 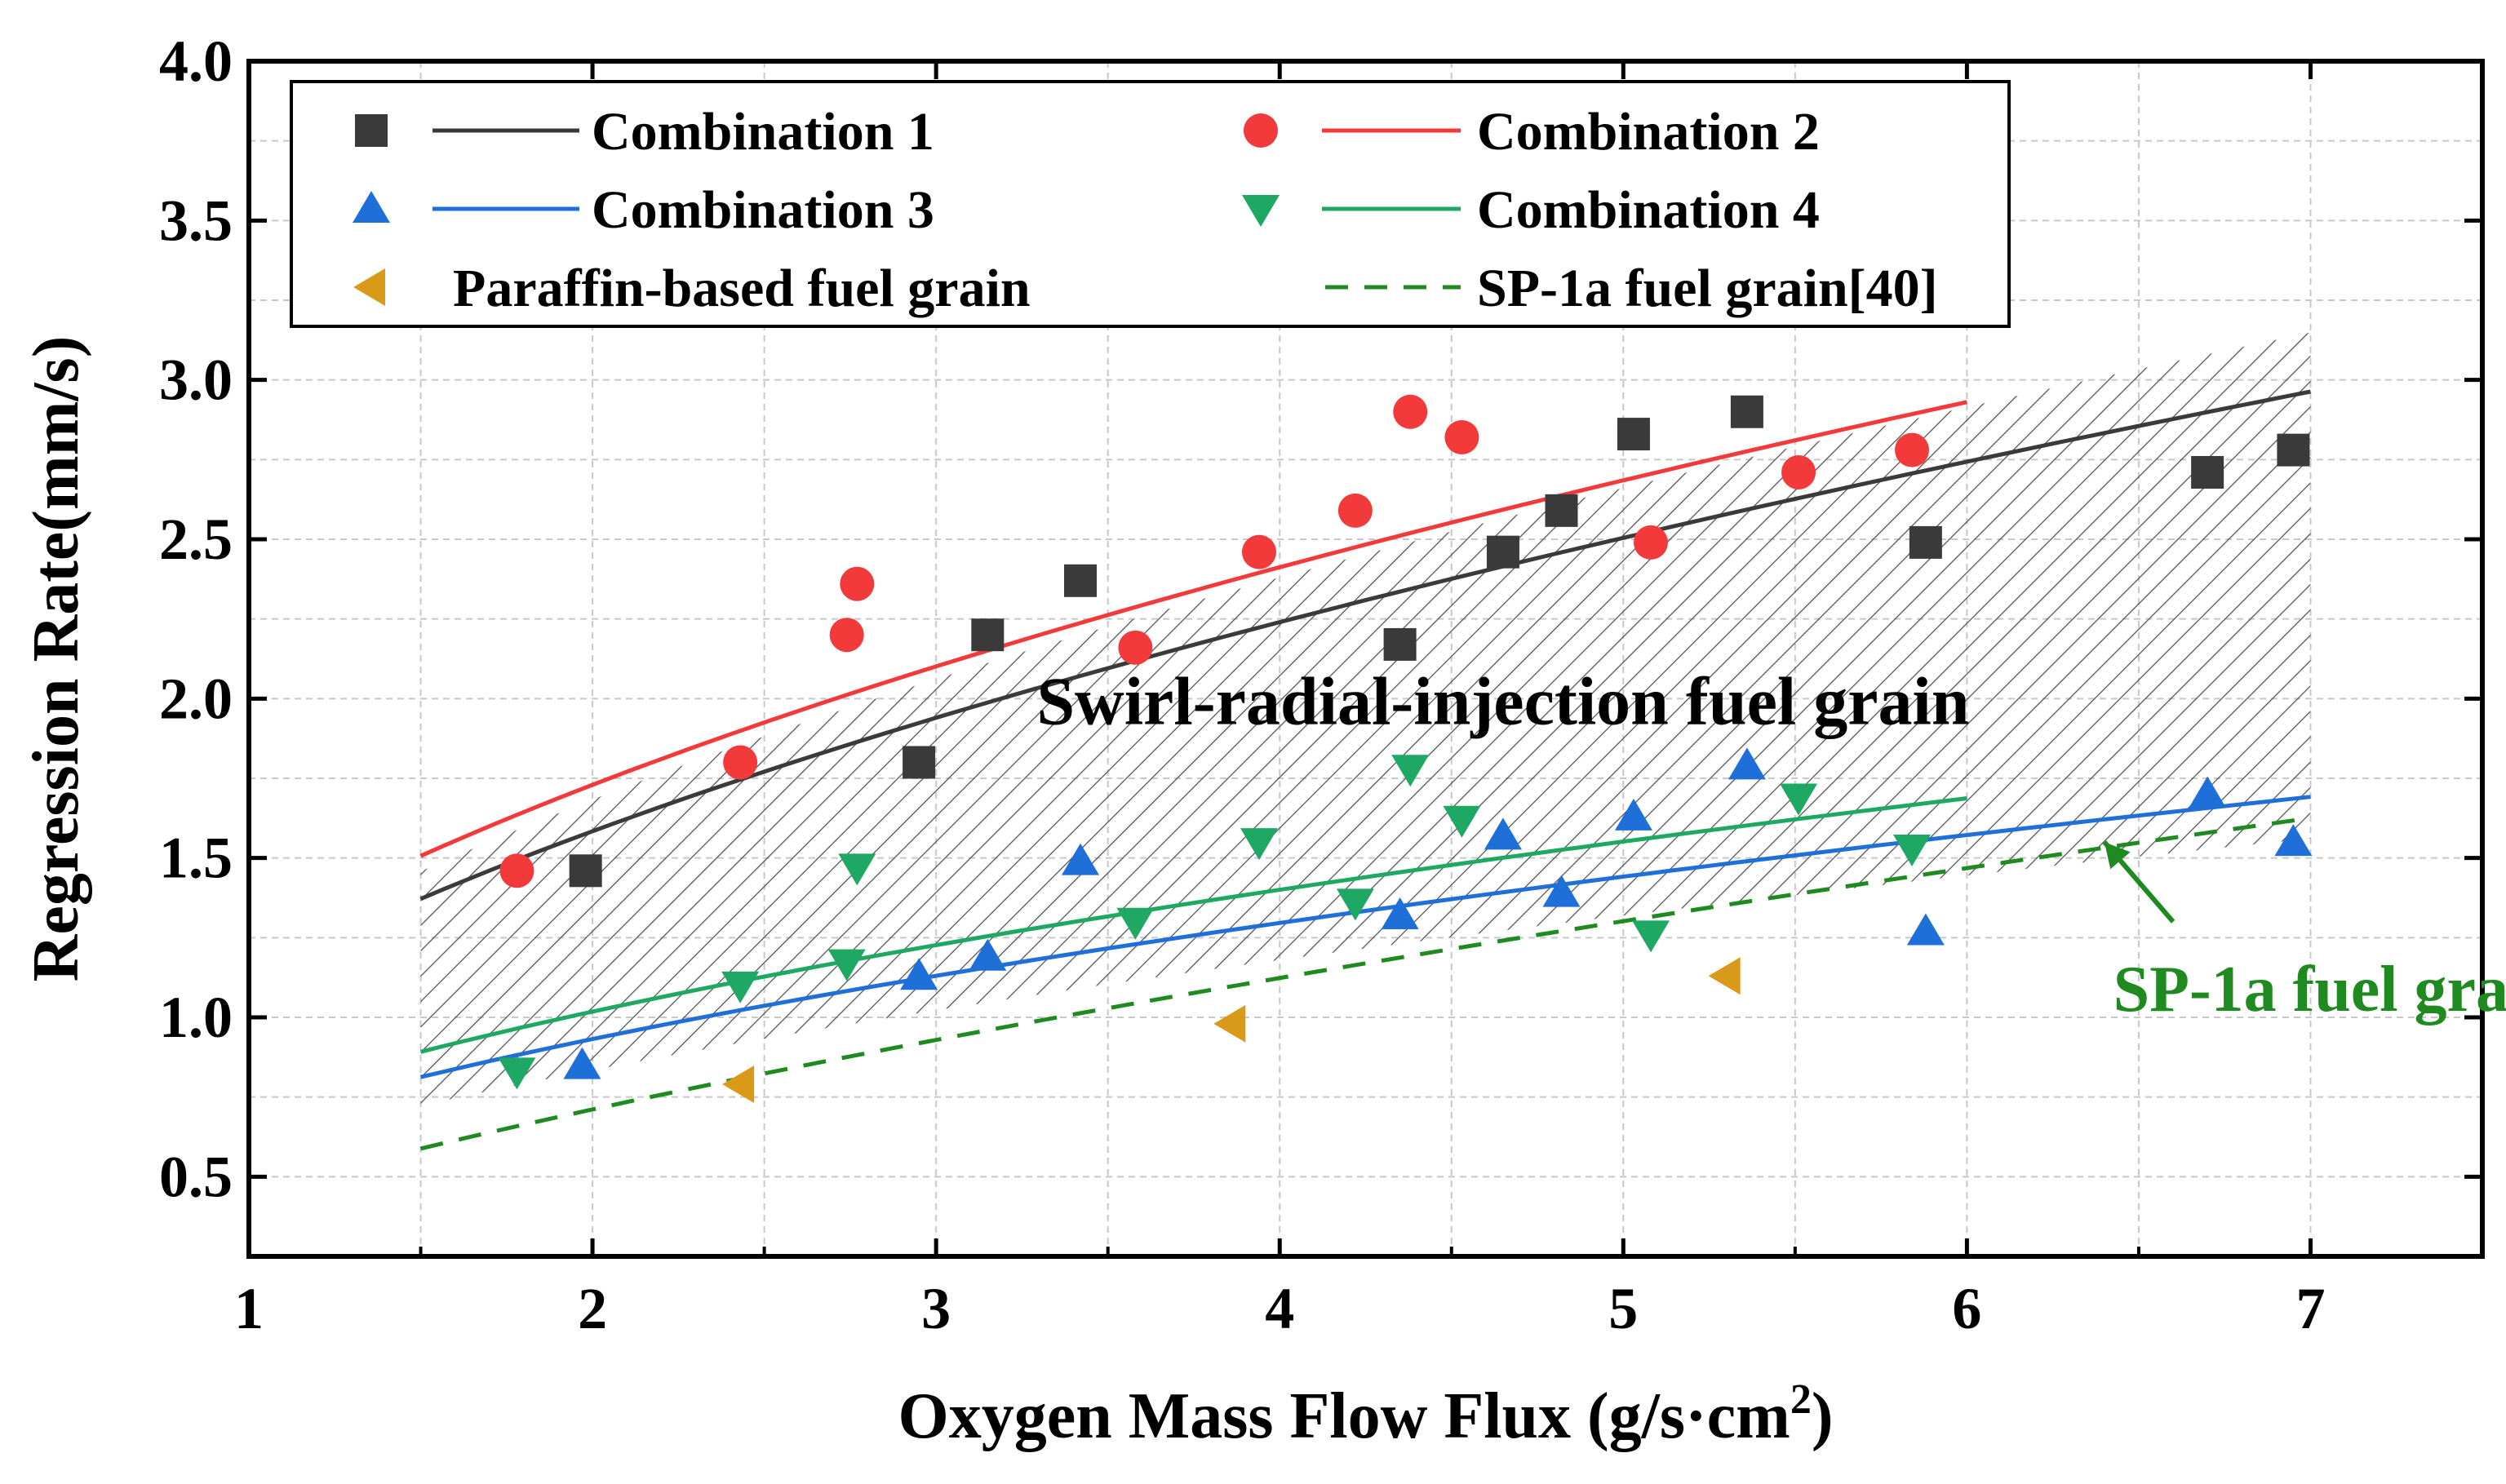 I want to click on annotation-label: SP-1a fuel grain, so click(x=2309, y=990).